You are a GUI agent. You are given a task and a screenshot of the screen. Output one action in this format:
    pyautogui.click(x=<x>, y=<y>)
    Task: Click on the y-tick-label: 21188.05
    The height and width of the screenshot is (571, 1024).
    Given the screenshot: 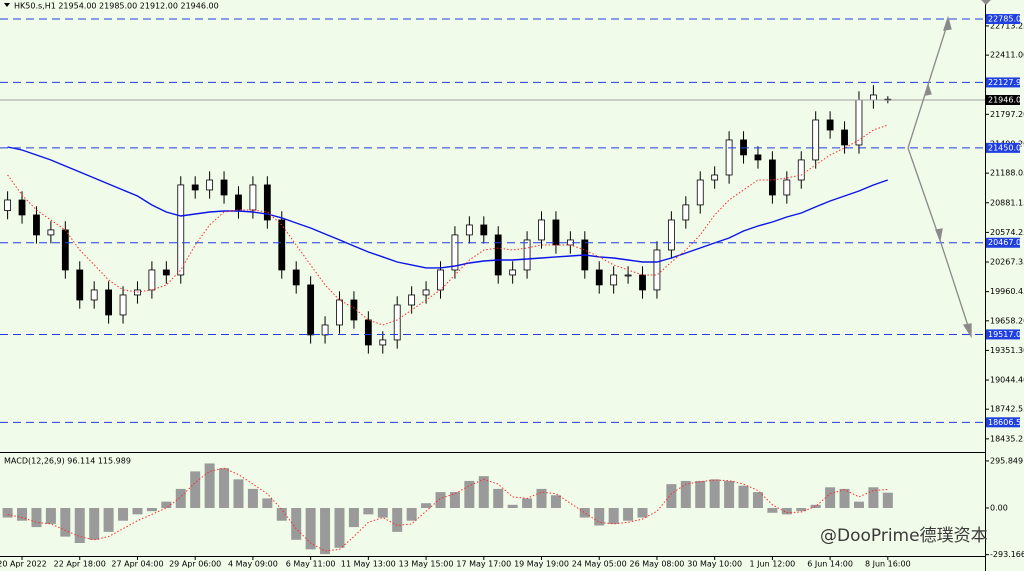 What is the action you would take?
    pyautogui.click(x=1007, y=173)
    